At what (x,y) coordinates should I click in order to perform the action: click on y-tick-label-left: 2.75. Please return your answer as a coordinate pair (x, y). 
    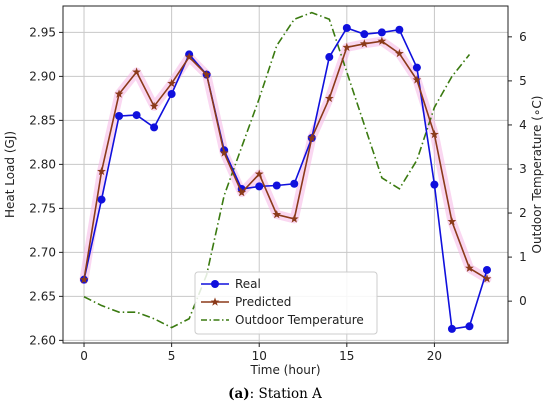
    Looking at the image, I should click on (42, 208).